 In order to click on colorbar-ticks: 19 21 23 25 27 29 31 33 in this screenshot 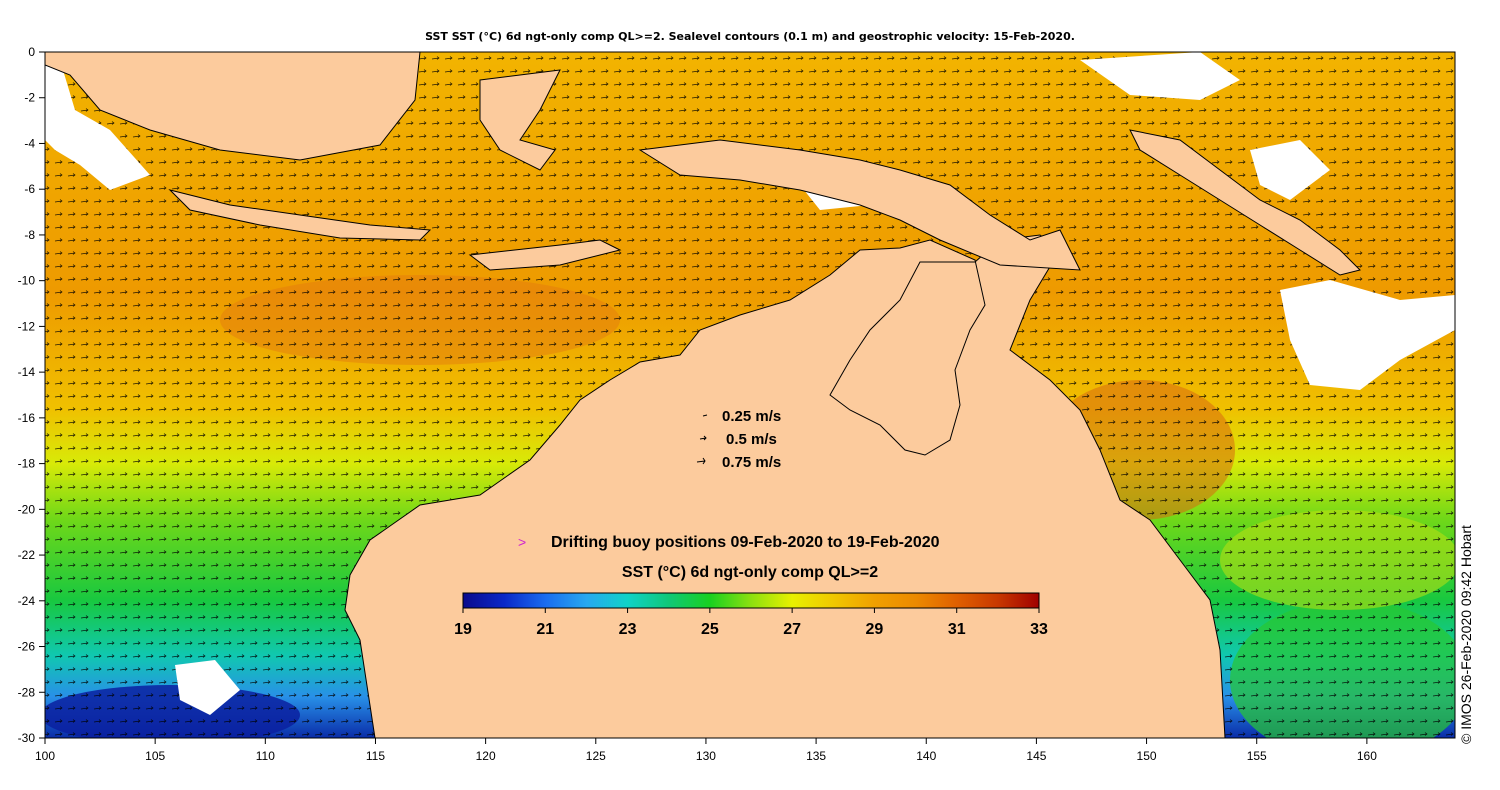, I will do `click(751, 623)`.